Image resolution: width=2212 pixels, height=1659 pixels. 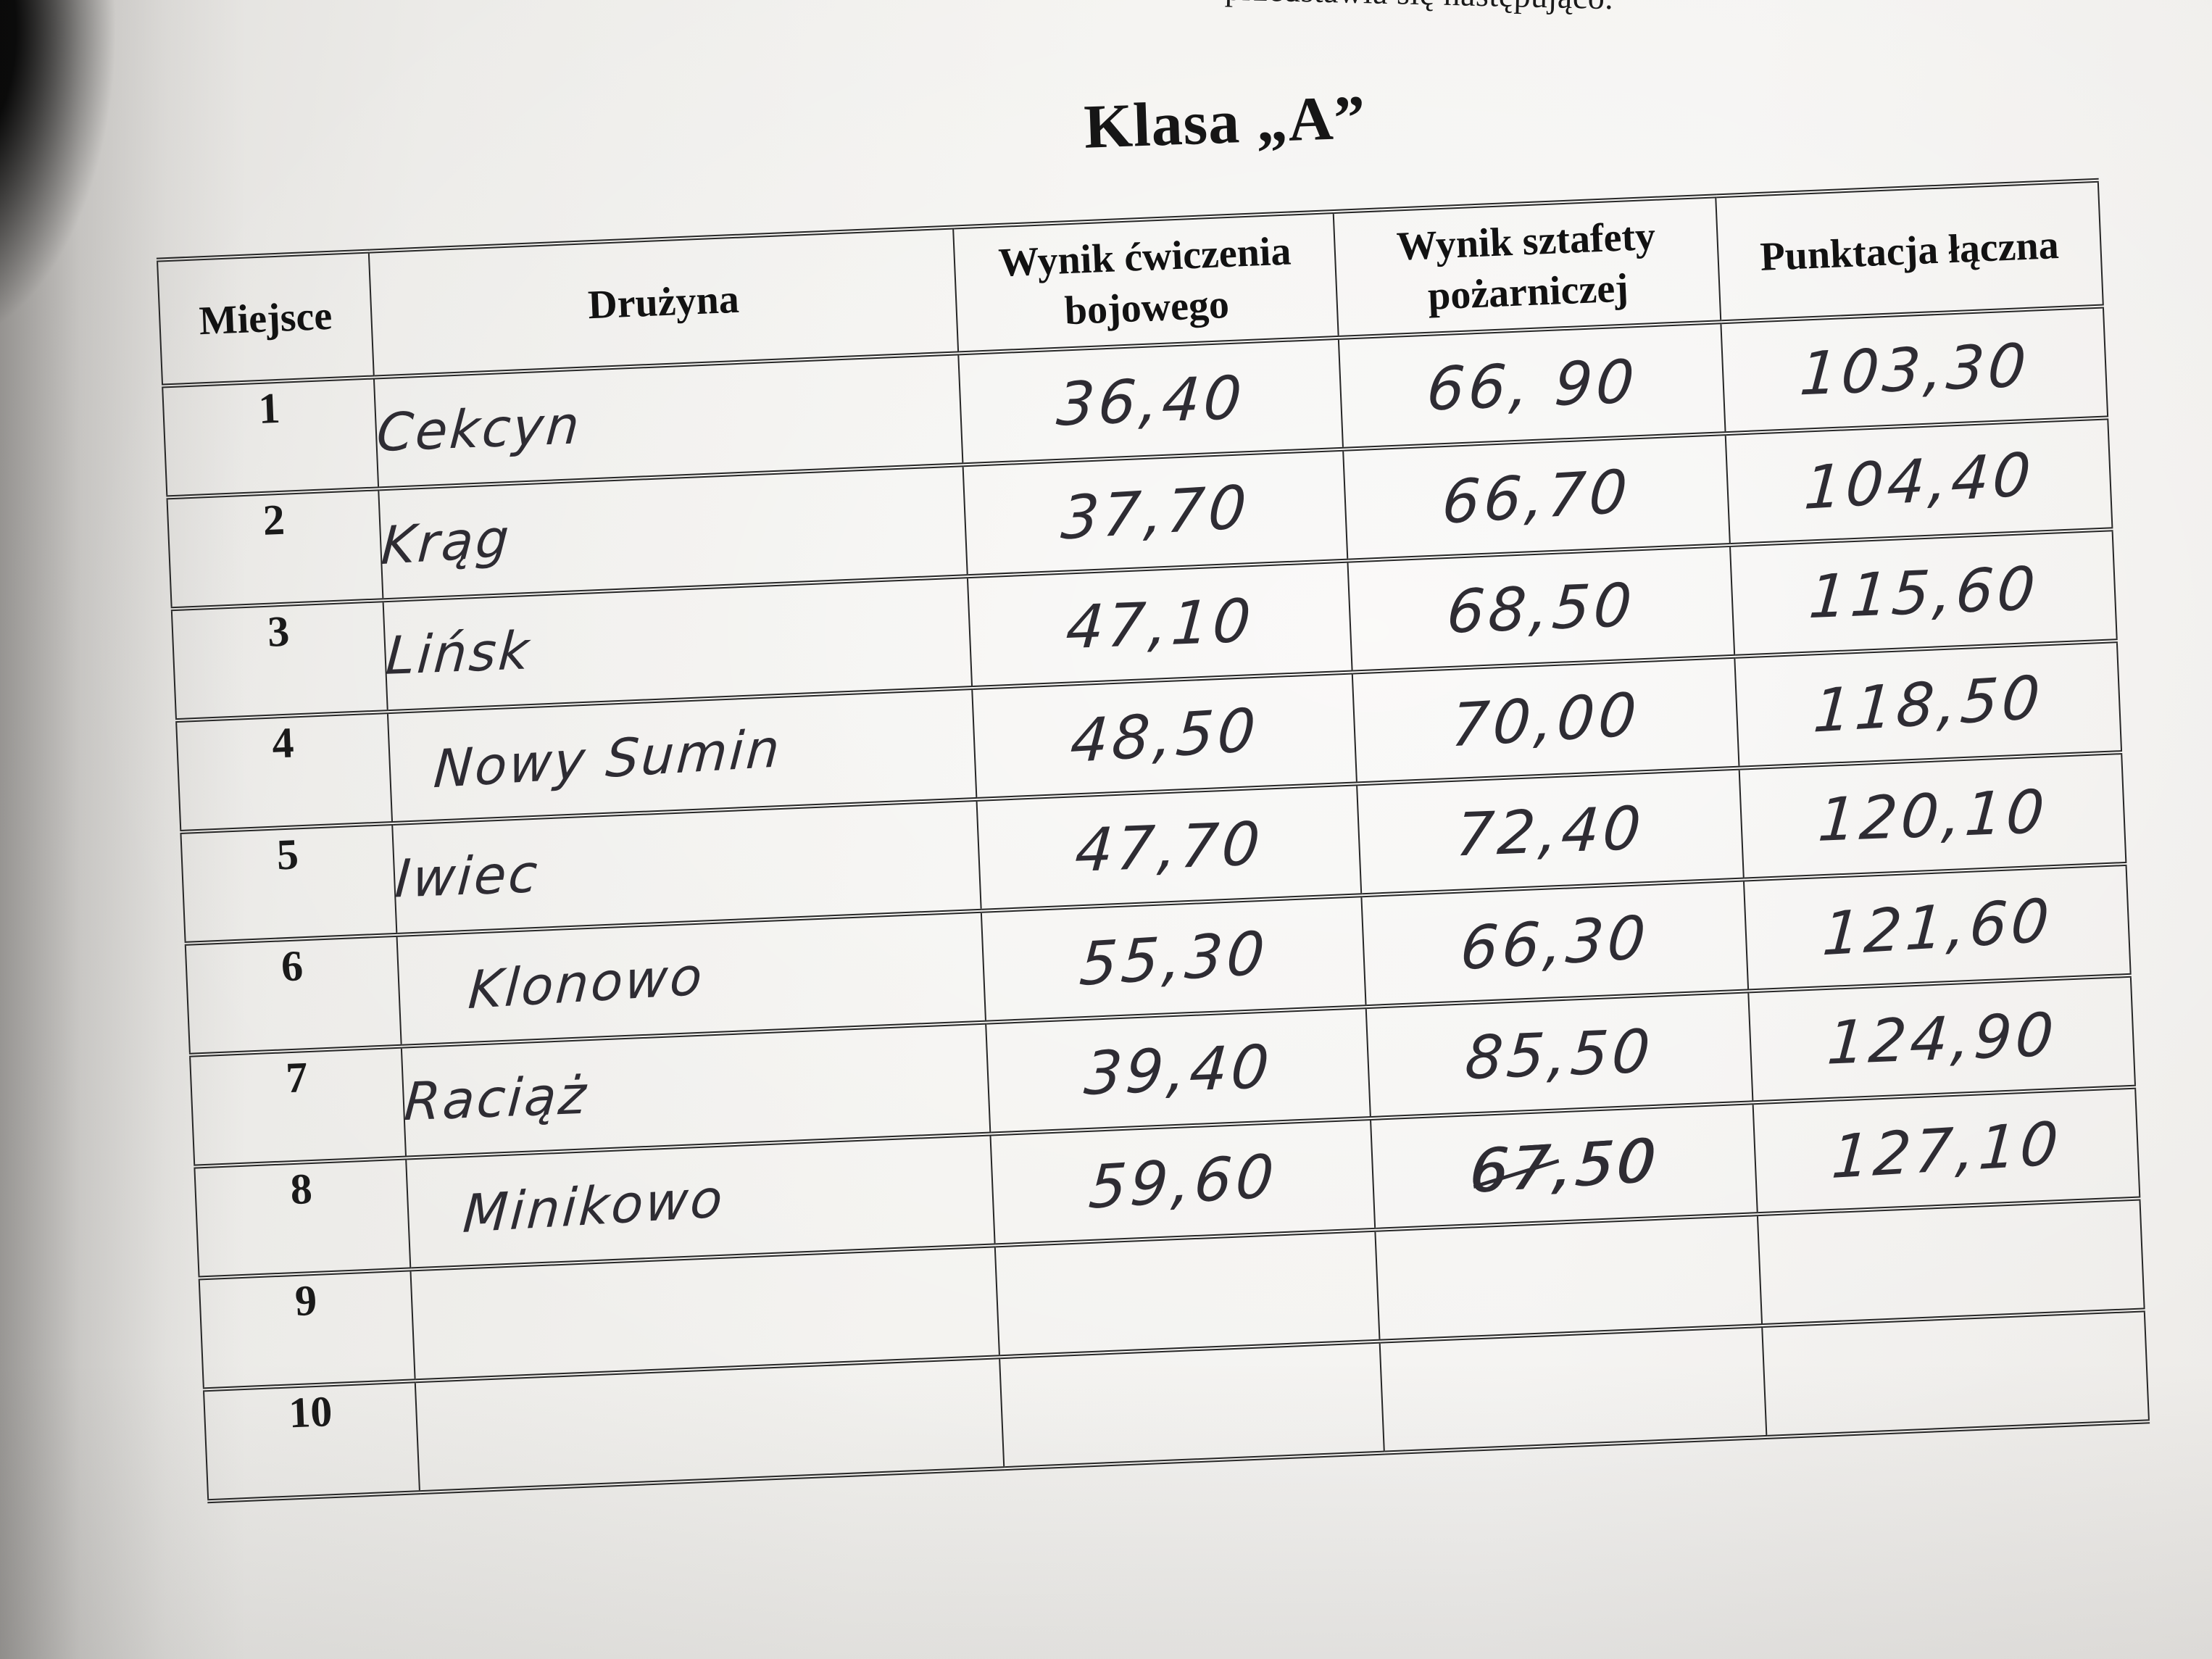 What do you see at coordinates (1150, 402) in the screenshot?
I see `combat-score-handwritten: 36,40` at bounding box center [1150, 402].